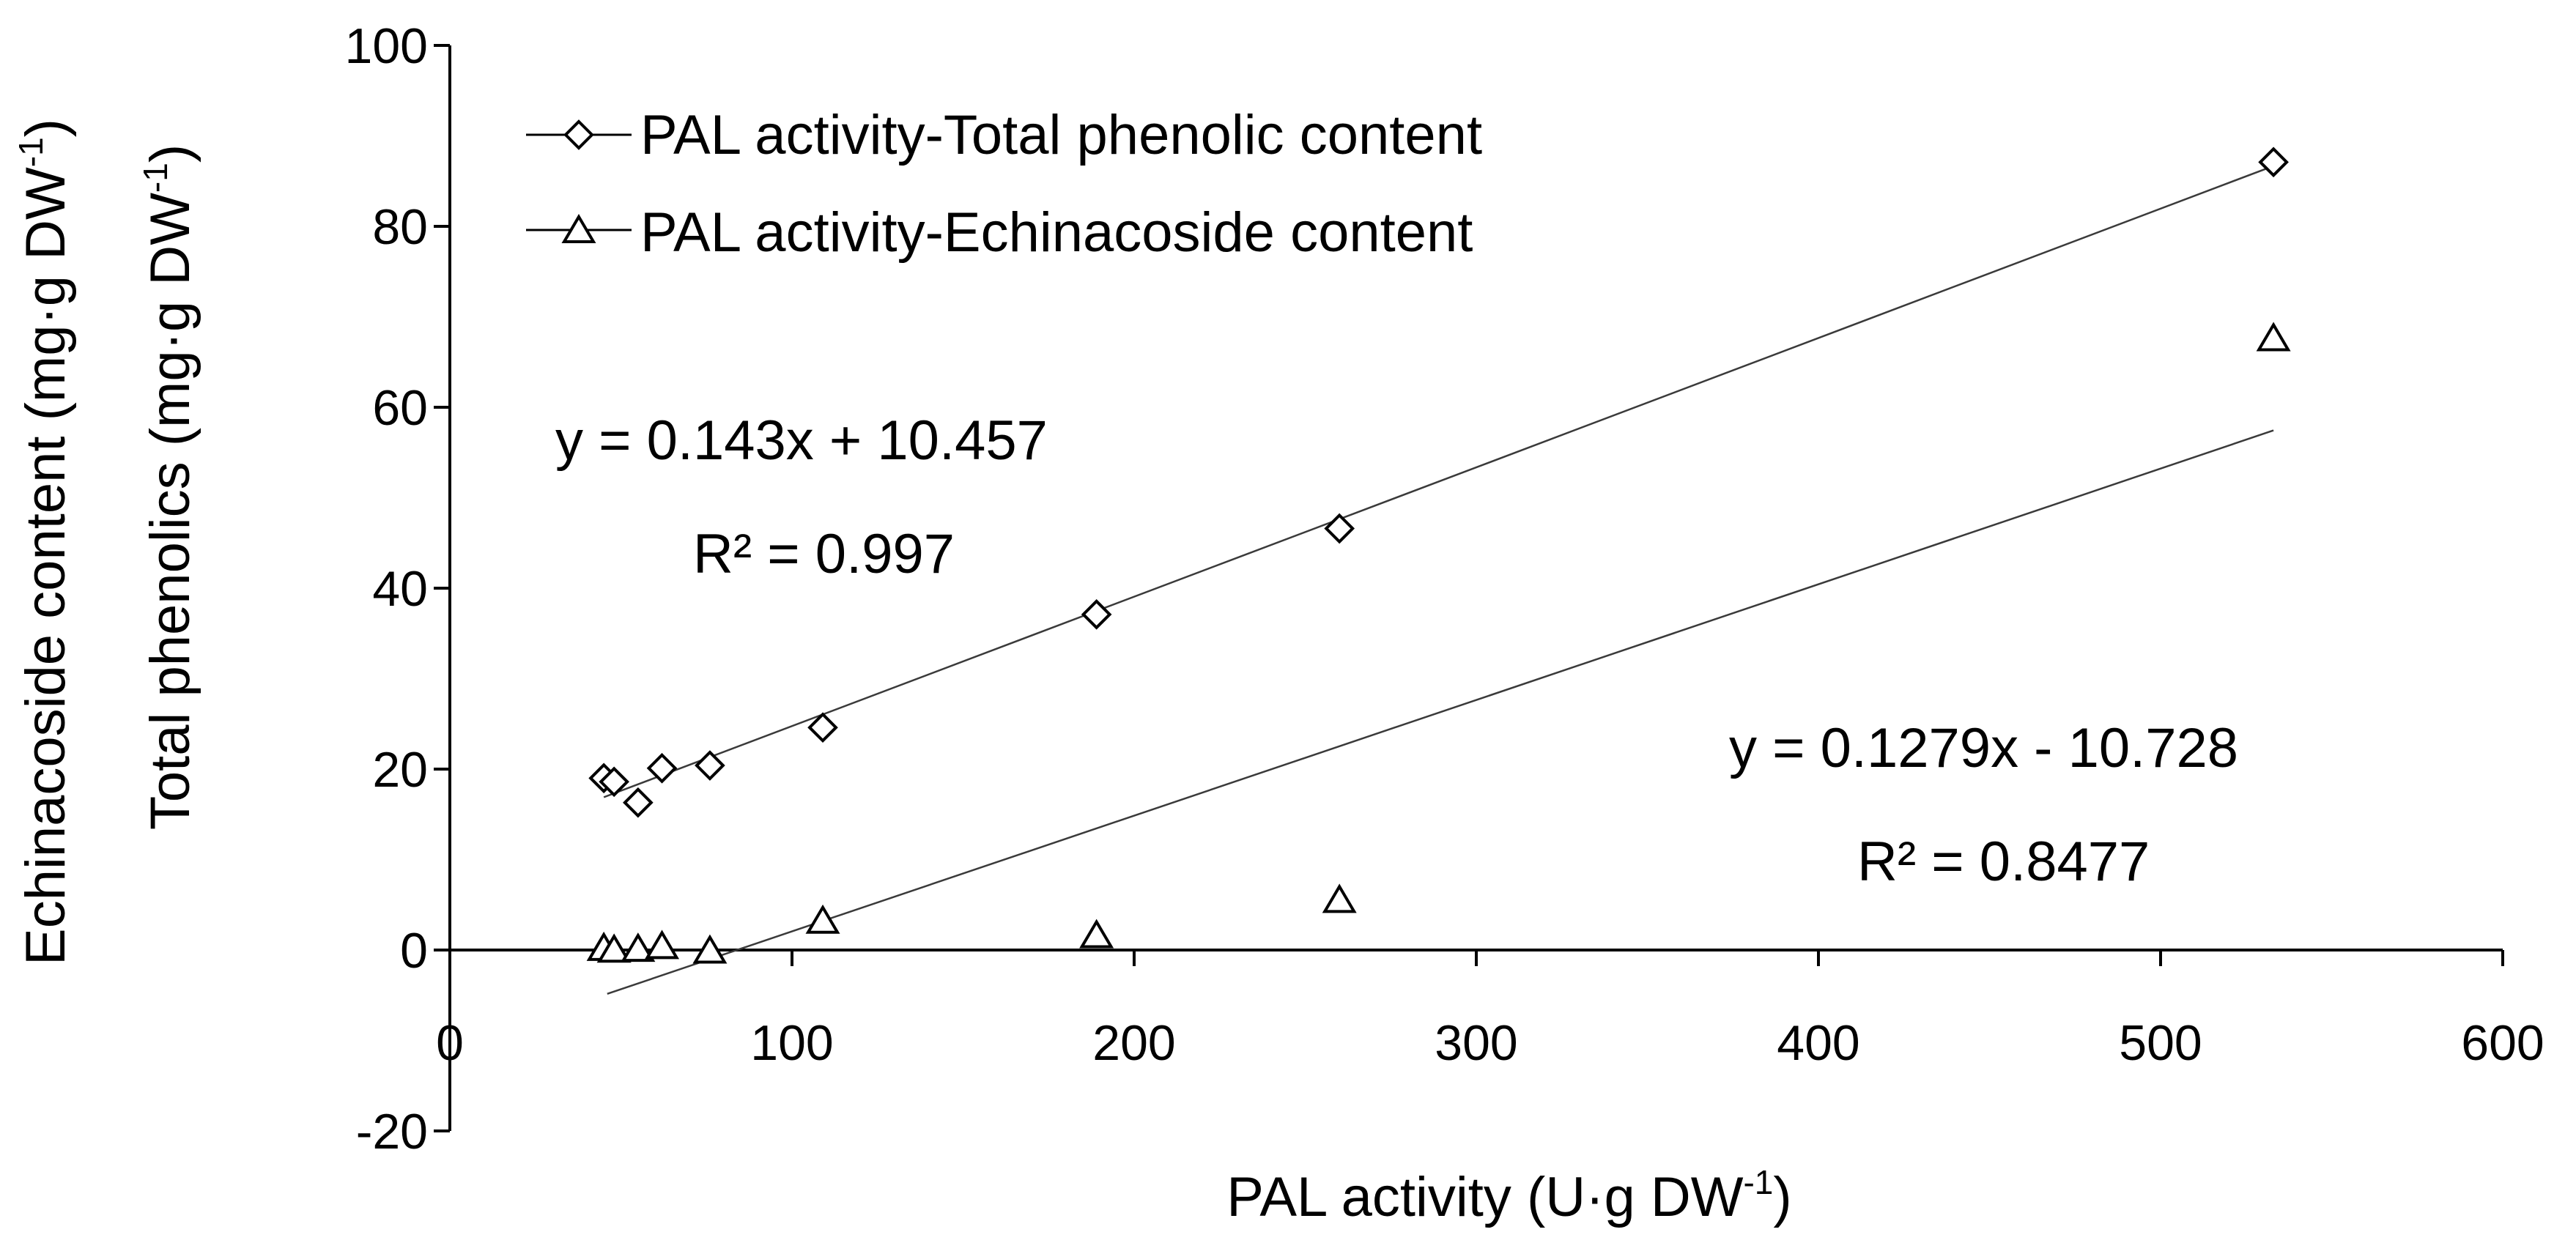 The image size is (2576, 1254). What do you see at coordinates (1818, 1043) in the screenshot?
I see `x-tick-label: 400` at bounding box center [1818, 1043].